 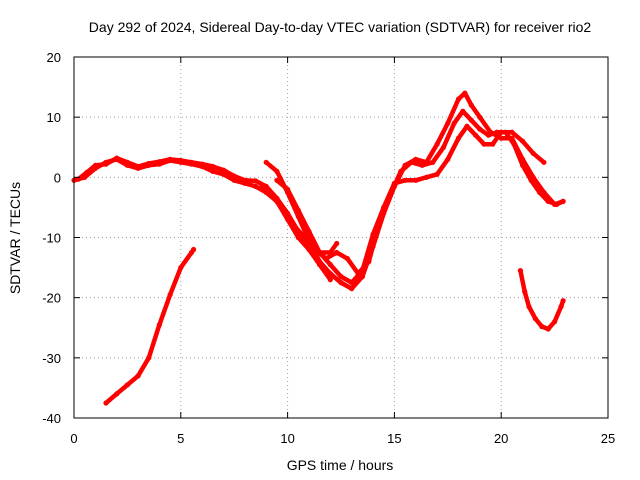 What do you see at coordinates (73, 438) in the screenshot?
I see `x-tick-label: 0` at bounding box center [73, 438].